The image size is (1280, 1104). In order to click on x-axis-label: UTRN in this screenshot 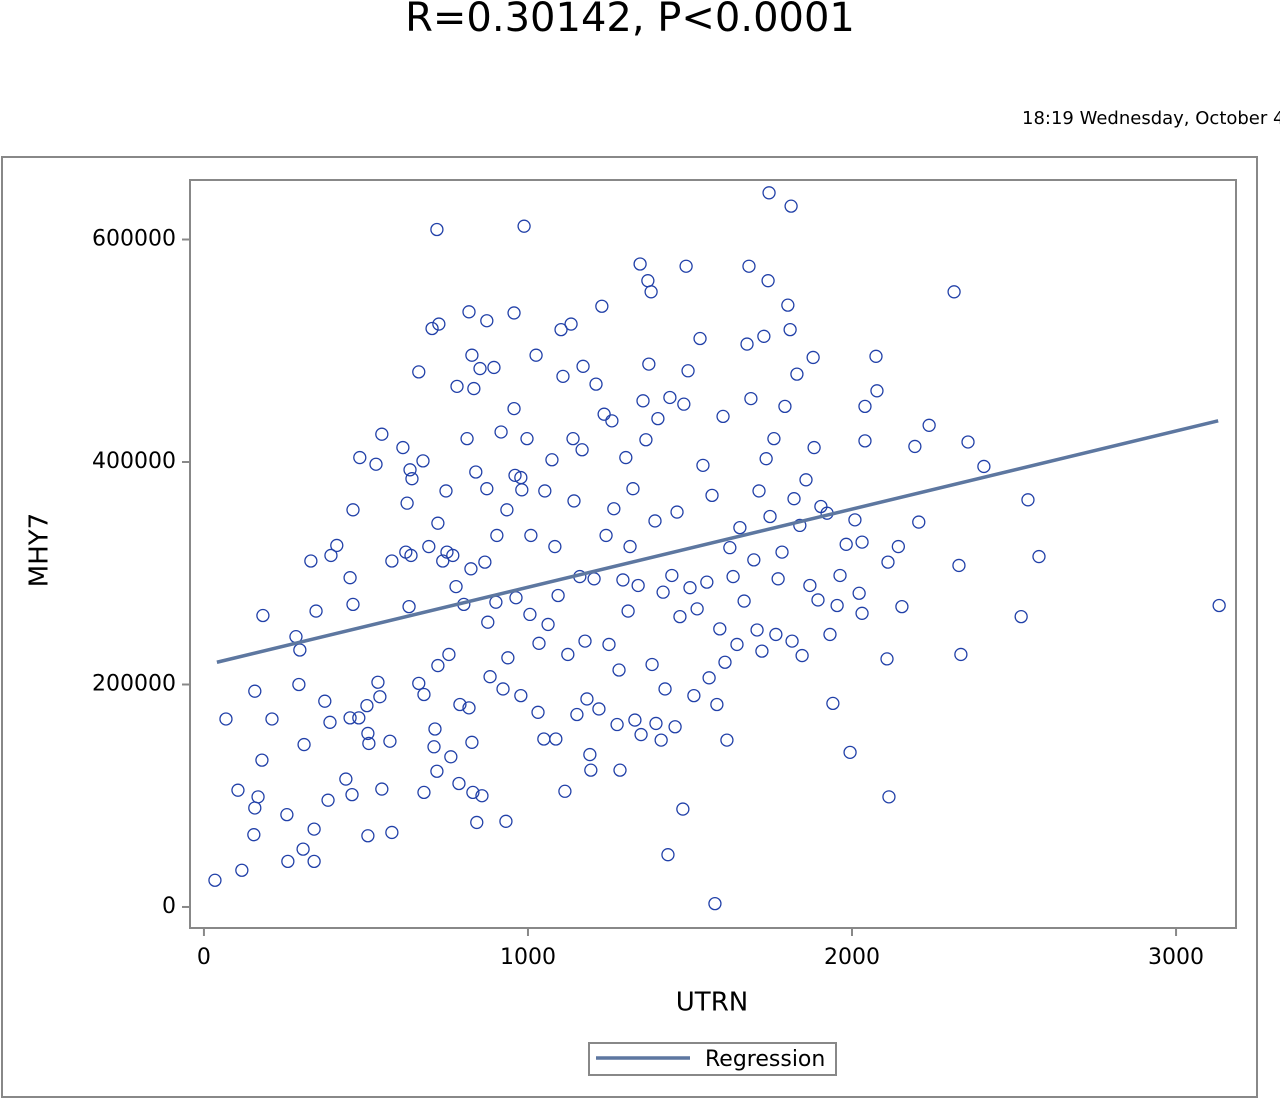, I will do `click(712, 1003)`.